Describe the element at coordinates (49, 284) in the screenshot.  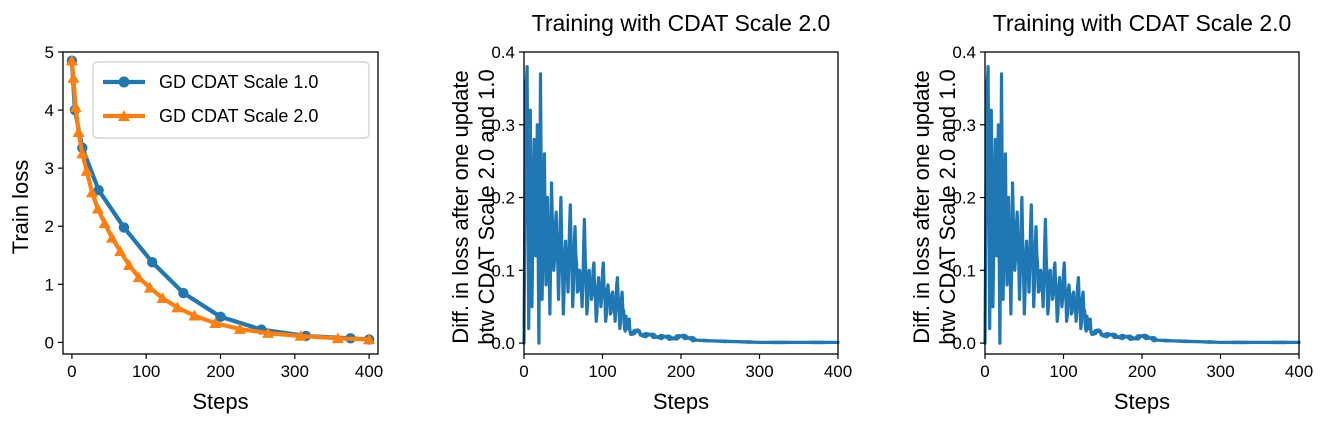
I see `y-tick-label: 1` at that location.